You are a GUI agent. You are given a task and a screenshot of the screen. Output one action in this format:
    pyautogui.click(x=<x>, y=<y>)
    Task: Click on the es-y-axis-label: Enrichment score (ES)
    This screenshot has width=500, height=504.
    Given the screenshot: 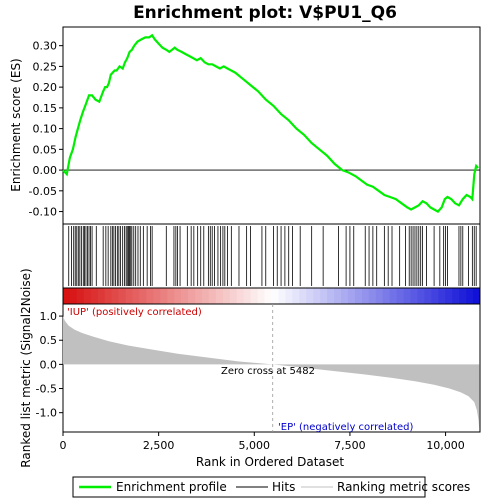 What is the action you would take?
    pyautogui.click(x=16, y=124)
    